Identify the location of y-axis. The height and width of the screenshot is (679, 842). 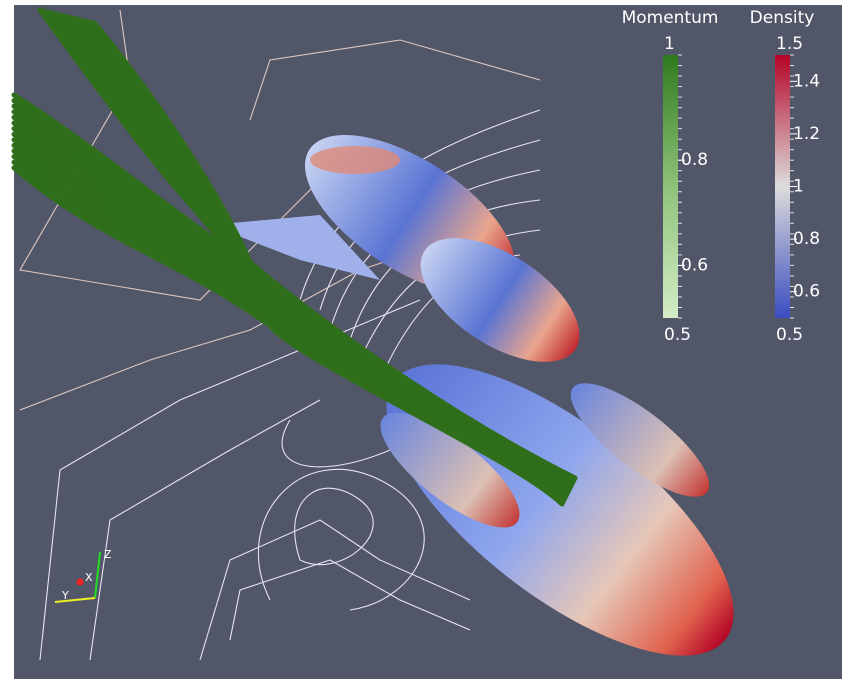
(75, 600).